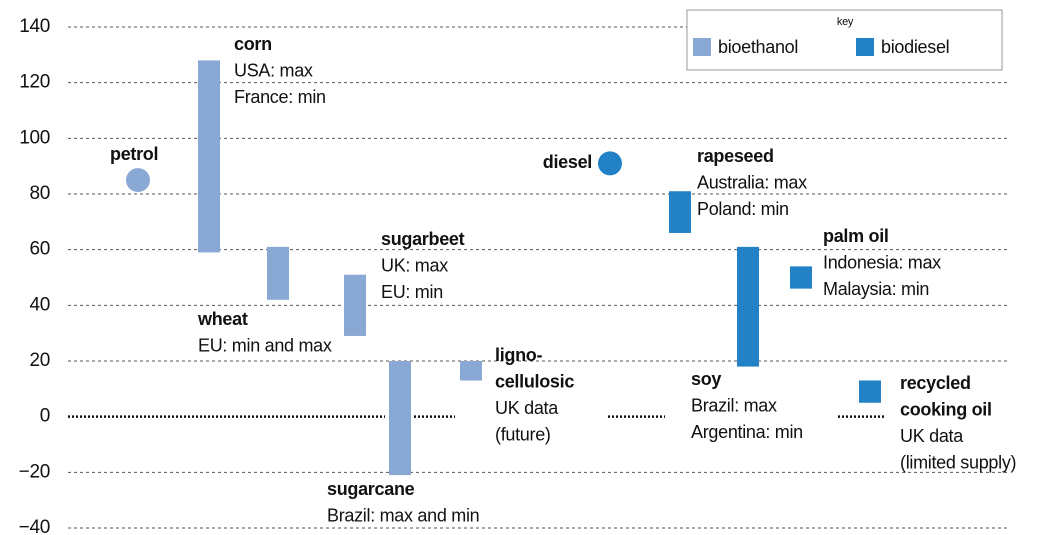 The height and width of the screenshot is (535, 1058). I want to click on legend-box, so click(844, 40).